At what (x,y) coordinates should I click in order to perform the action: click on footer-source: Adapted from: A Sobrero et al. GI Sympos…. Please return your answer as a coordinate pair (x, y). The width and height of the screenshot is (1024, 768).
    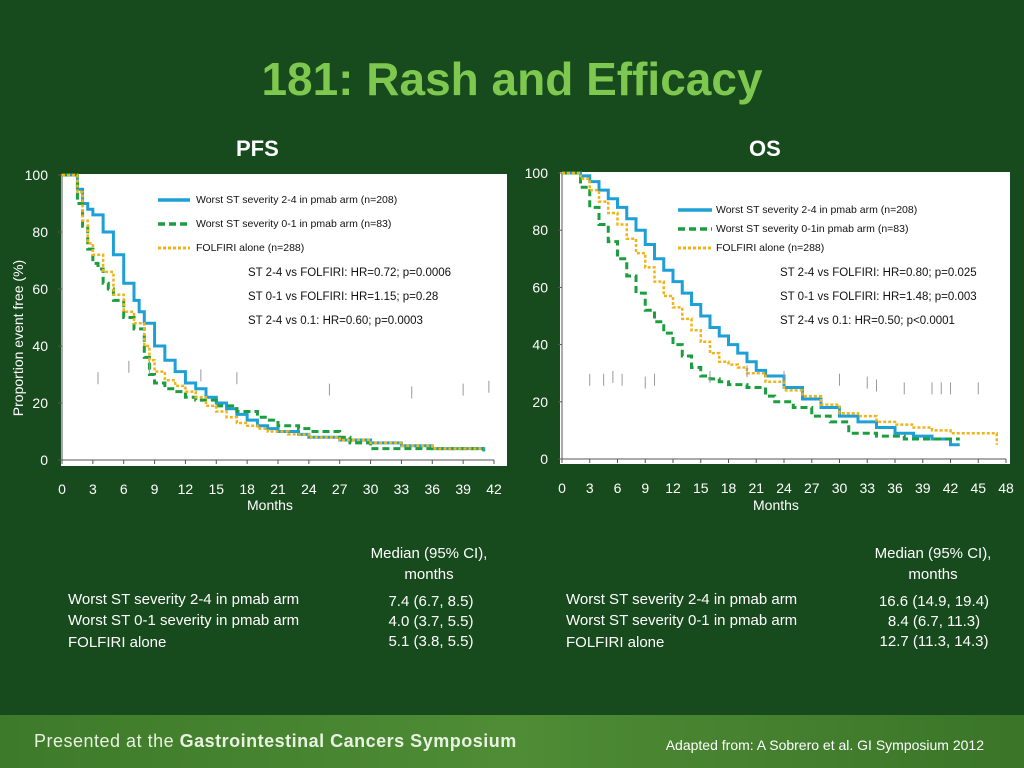
    Looking at the image, I should click on (824, 745).